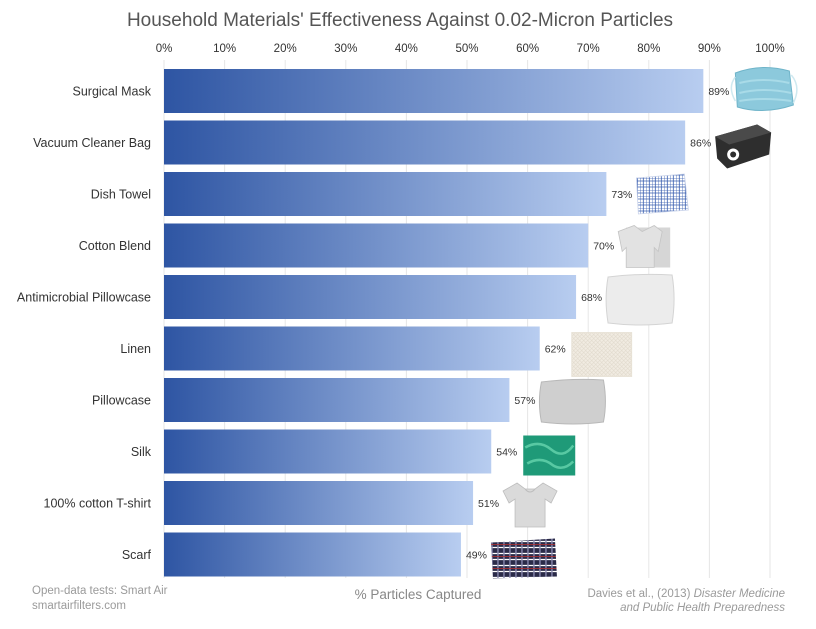 Image resolution: width=816 pixels, height=629 pixels. Describe the element at coordinates (476, 556) in the screenshot. I see `value-label: 49%` at that location.